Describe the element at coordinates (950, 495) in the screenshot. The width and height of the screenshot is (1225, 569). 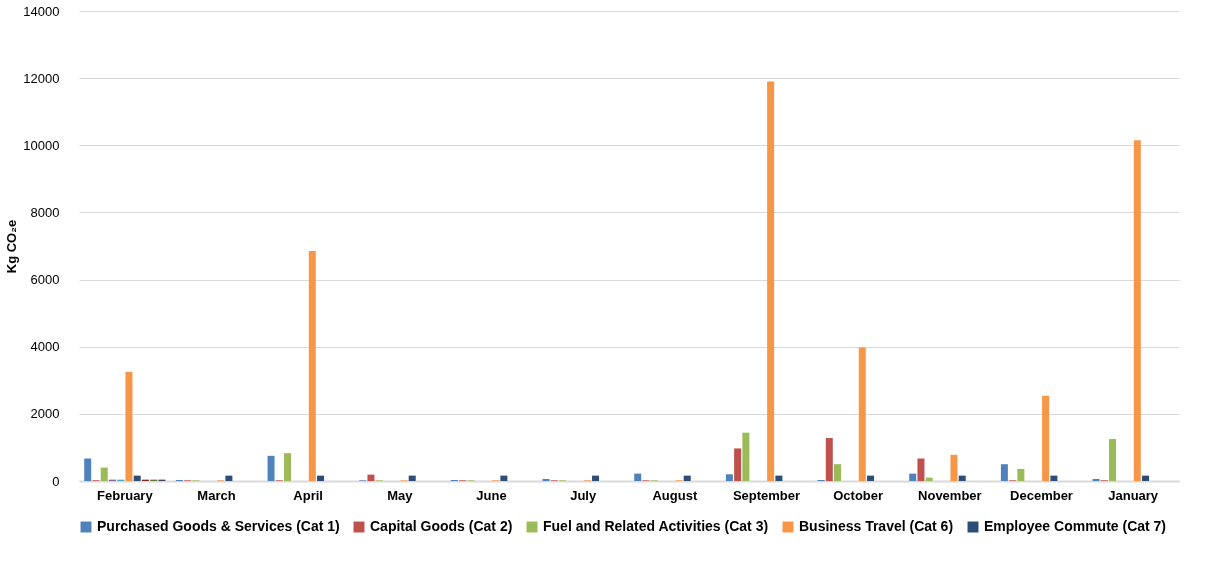
I see `x-tick-label: November` at that location.